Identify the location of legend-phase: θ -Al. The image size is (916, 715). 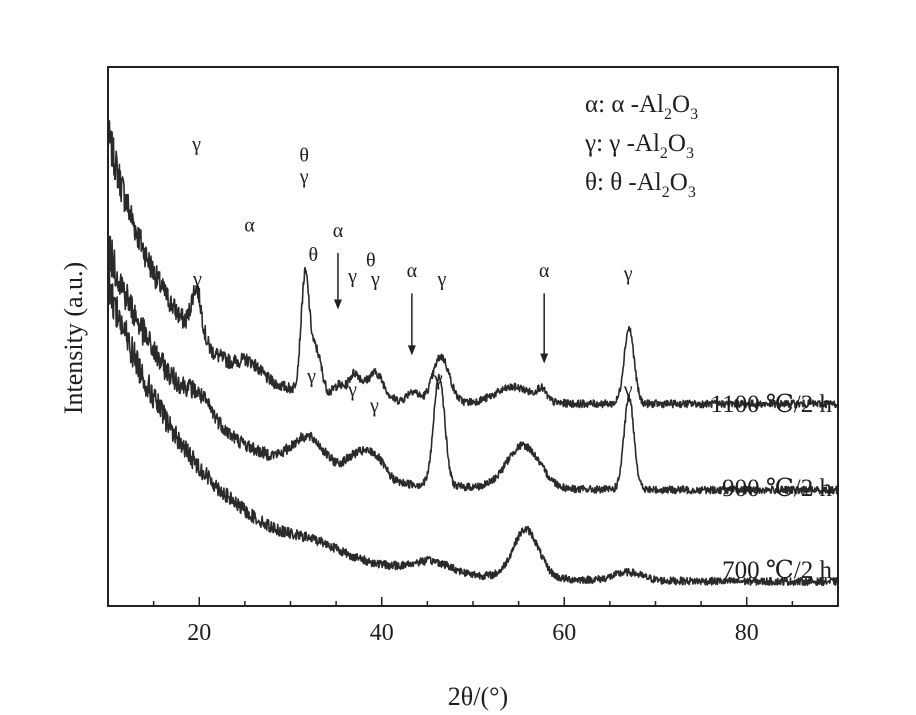
(636, 182).